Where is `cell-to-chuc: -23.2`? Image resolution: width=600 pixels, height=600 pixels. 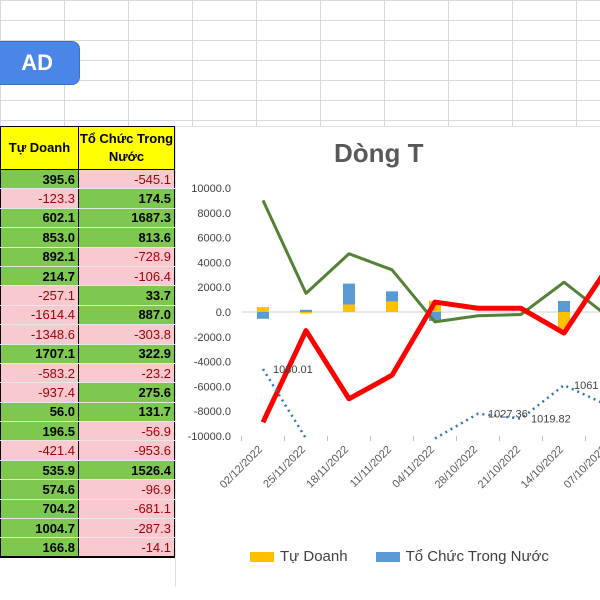 cell-to-chuc: -23.2 is located at coordinates (126, 373).